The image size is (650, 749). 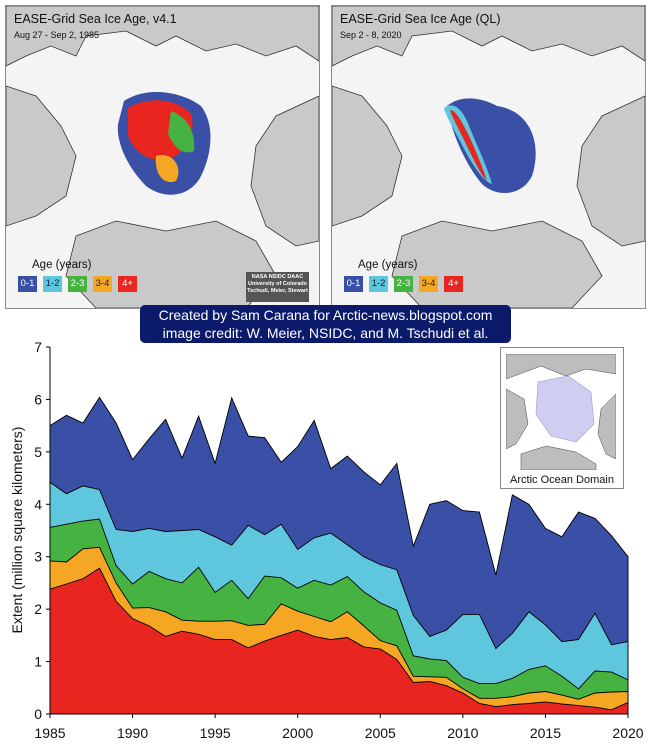 What do you see at coordinates (380, 733) in the screenshot?
I see `x-tick-label: 2005` at bounding box center [380, 733].